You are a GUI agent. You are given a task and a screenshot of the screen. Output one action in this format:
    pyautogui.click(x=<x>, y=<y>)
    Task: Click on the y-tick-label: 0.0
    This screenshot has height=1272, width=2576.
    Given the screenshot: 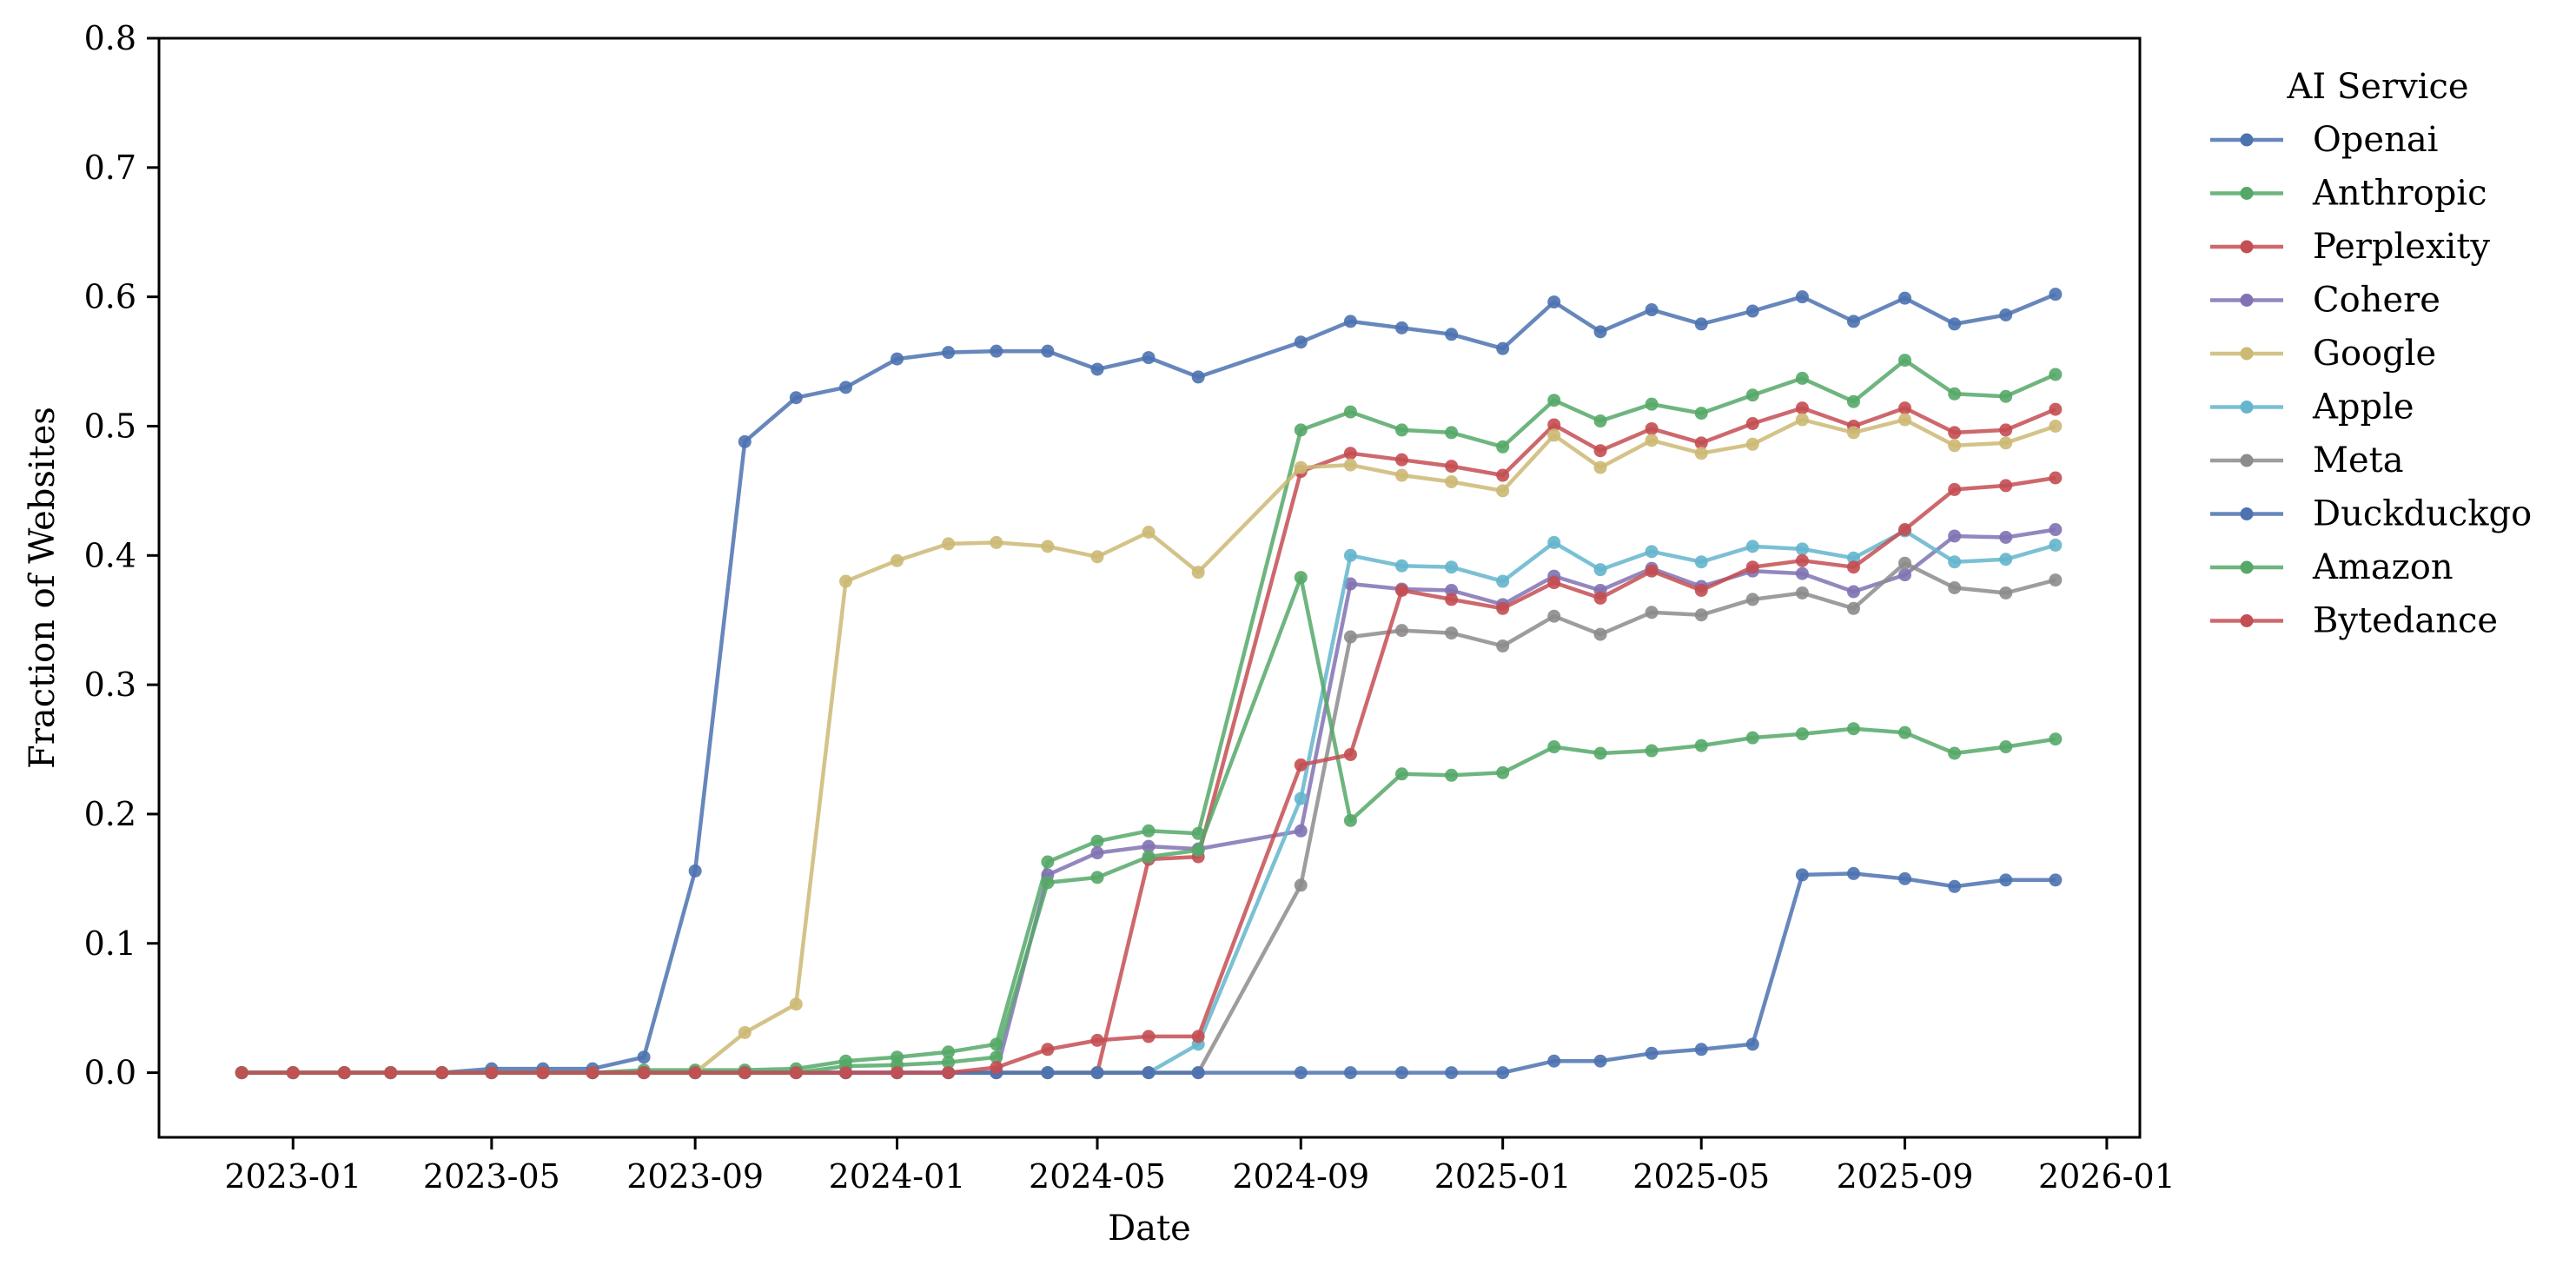 What is the action you would take?
    pyautogui.click(x=110, y=1073)
    